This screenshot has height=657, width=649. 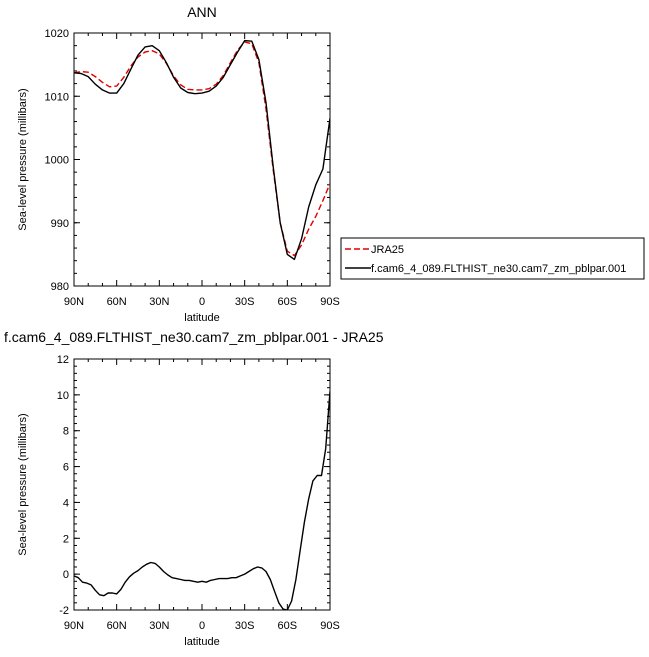 What do you see at coordinates (63, 396) in the screenshot?
I see `y-tick-label: 10` at bounding box center [63, 396].